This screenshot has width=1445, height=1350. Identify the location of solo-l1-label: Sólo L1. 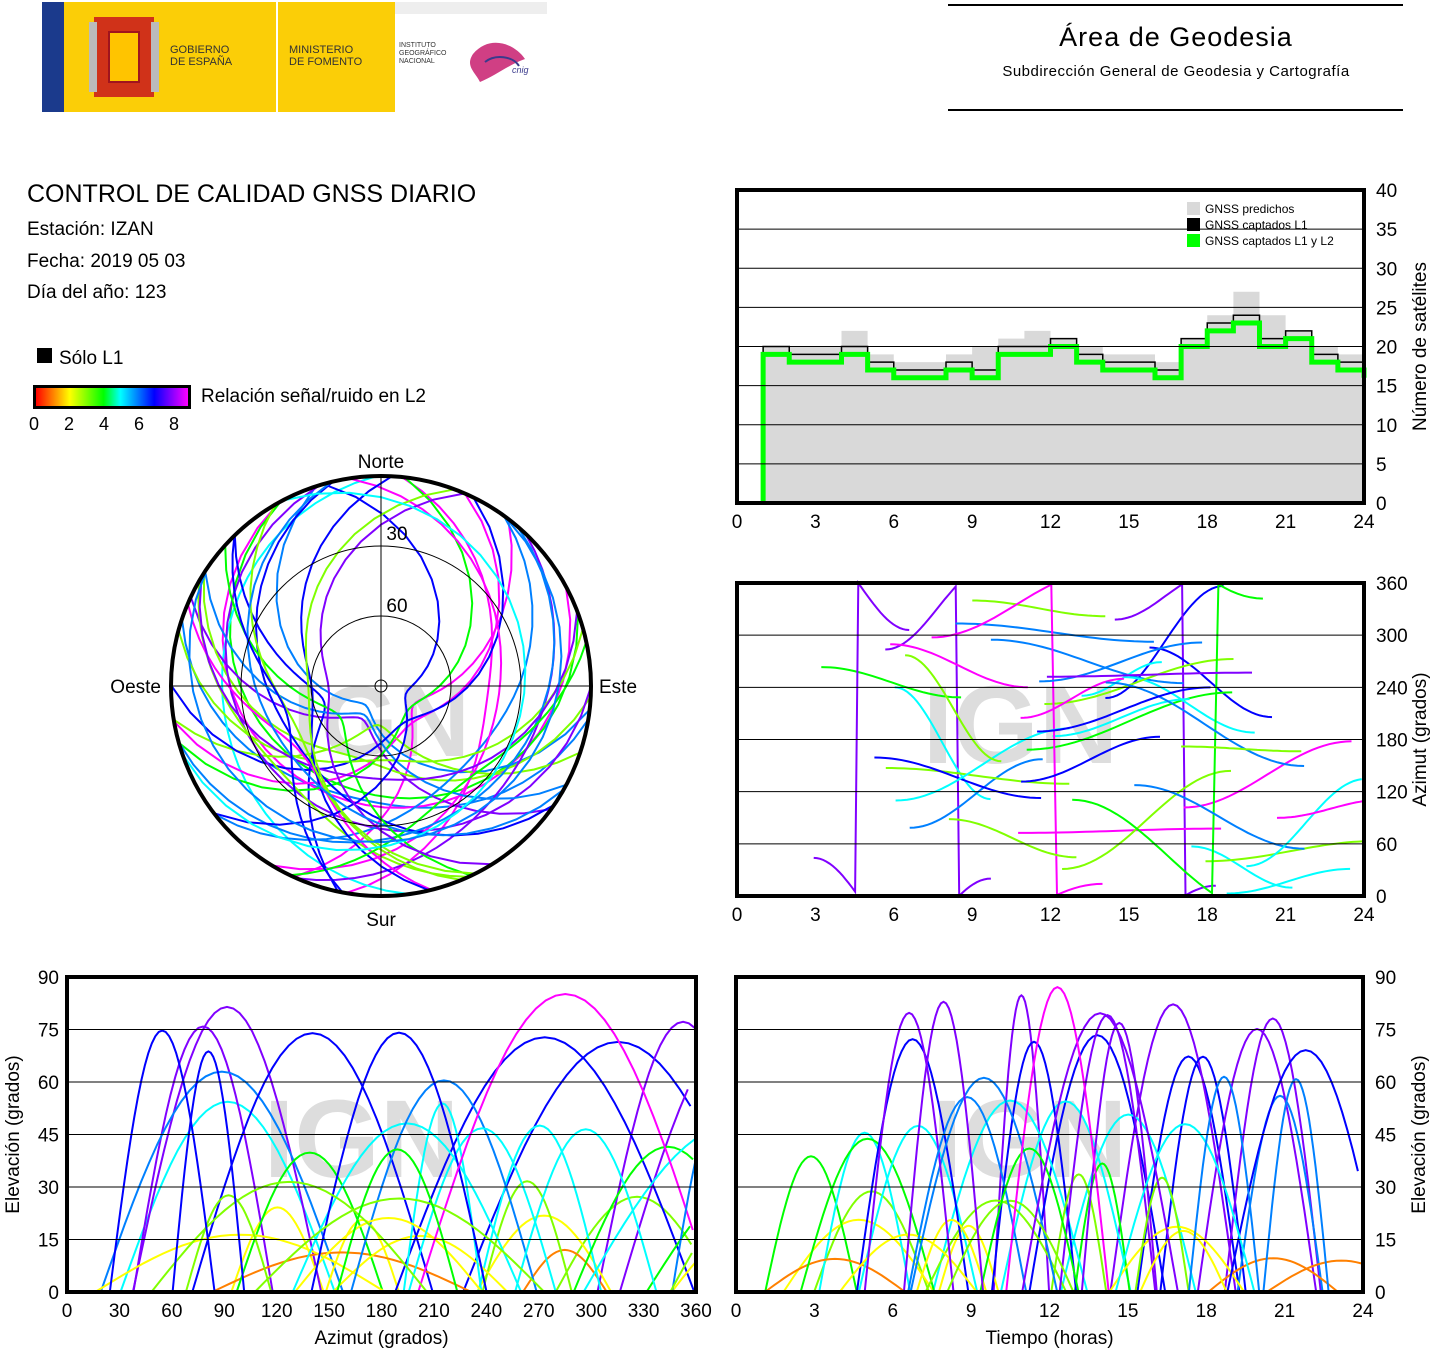
(91, 358).